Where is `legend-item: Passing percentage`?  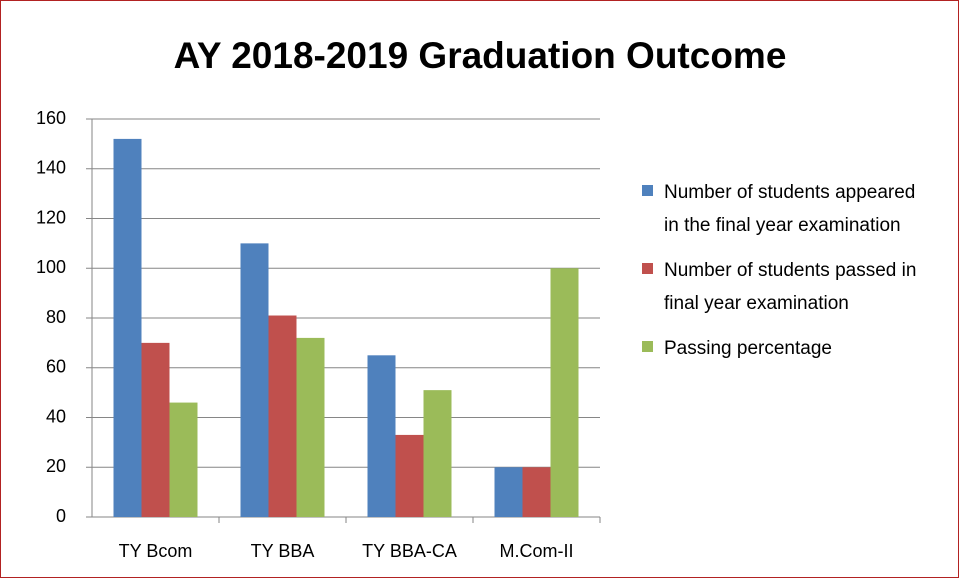
legend-item: Passing percentage is located at coordinates (792, 348).